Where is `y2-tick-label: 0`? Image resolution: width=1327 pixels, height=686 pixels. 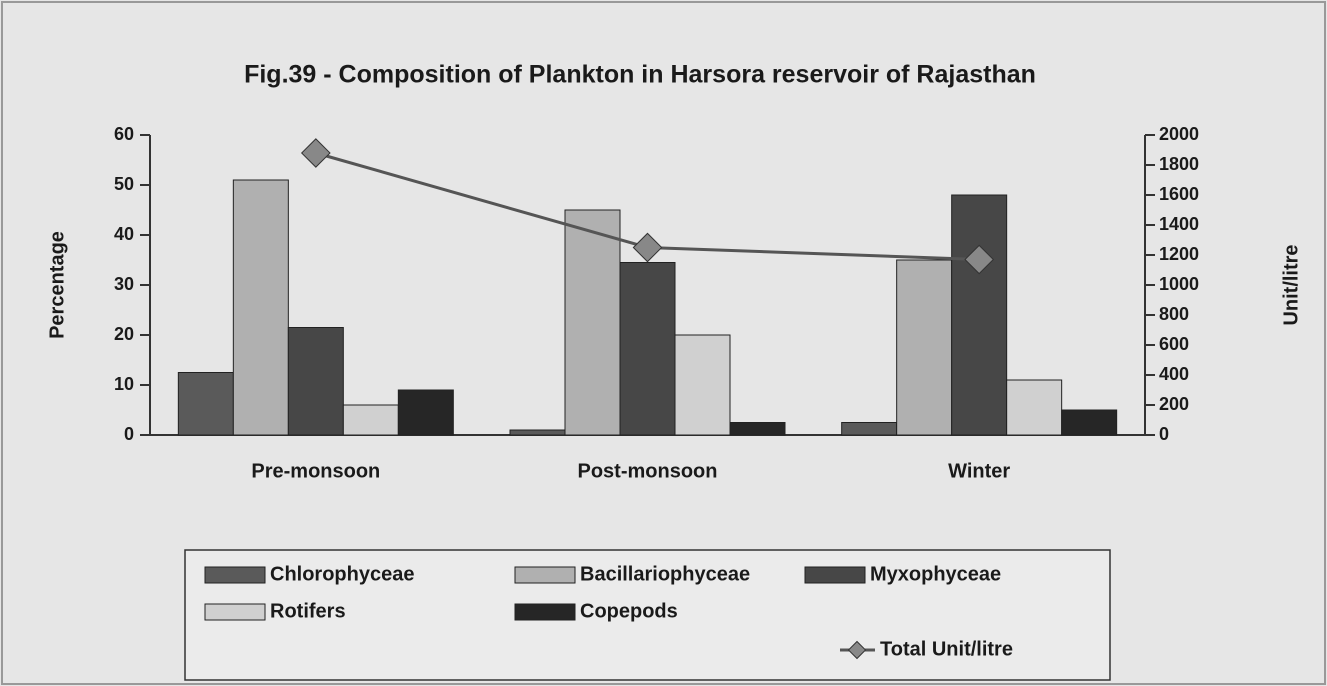
y2-tick-label: 0 is located at coordinates (1164, 434).